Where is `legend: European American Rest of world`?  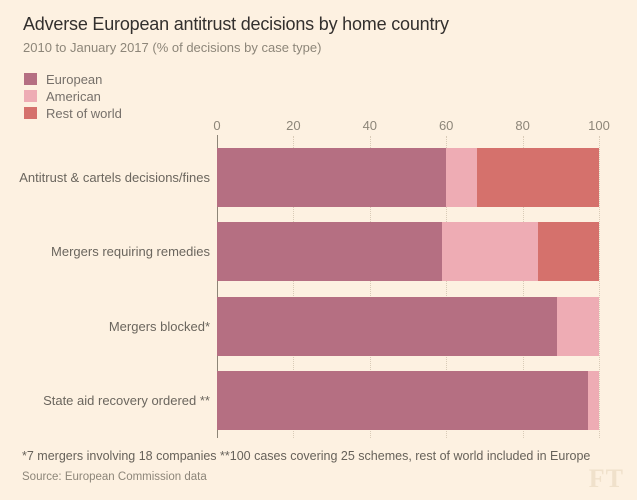
legend: European American Rest of world is located at coordinates (73, 96).